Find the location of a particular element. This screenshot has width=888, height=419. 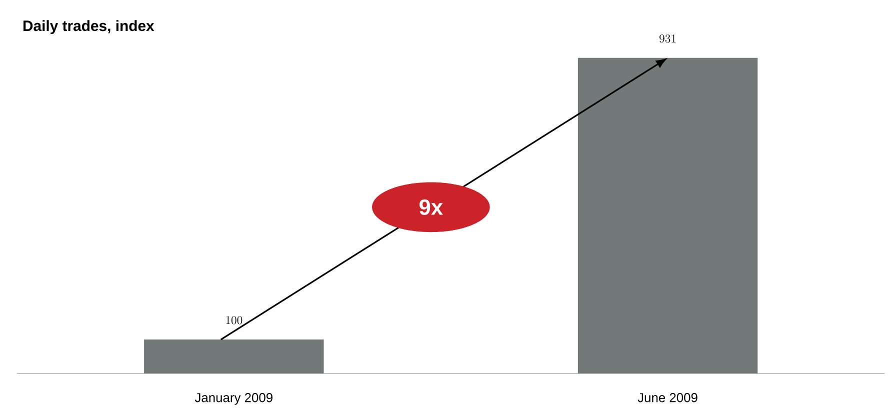

data-label: 100 is located at coordinates (234, 320).